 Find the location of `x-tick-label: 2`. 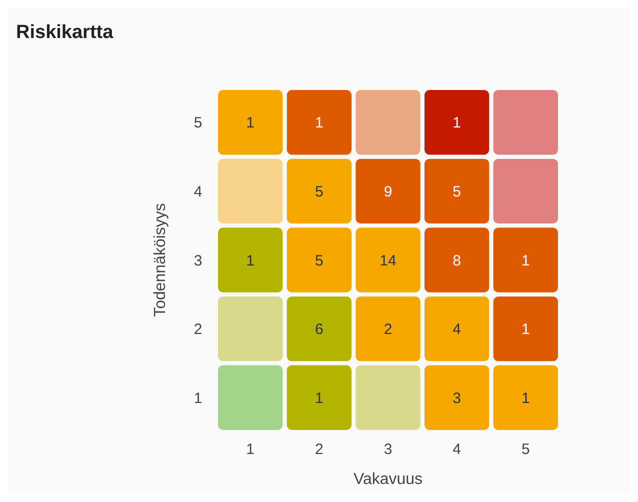

x-tick-label: 2 is located at coordinates (319, 449).